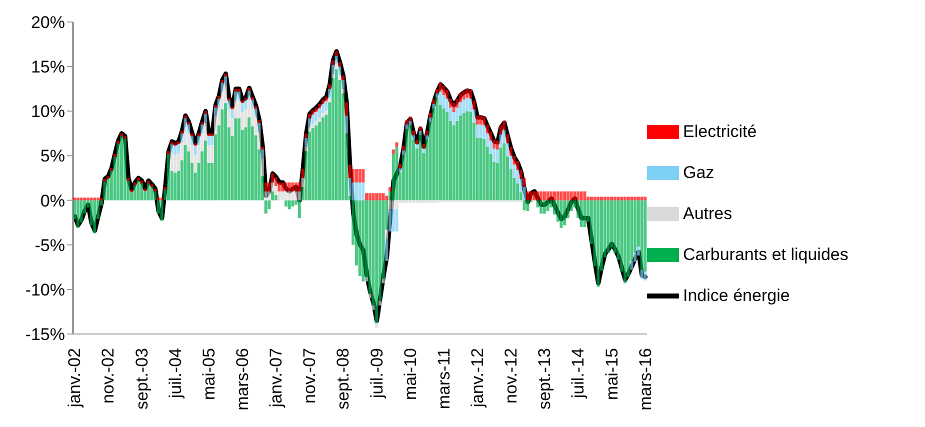  I want to click on legend-label: Indice énergie, so click(736, 296).